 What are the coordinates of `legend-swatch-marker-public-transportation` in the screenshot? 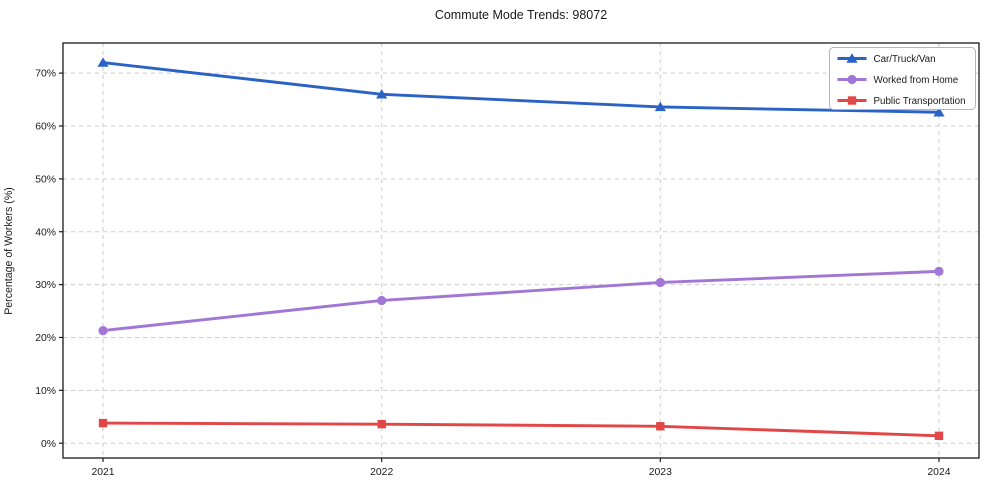 It's located at (852, 100).